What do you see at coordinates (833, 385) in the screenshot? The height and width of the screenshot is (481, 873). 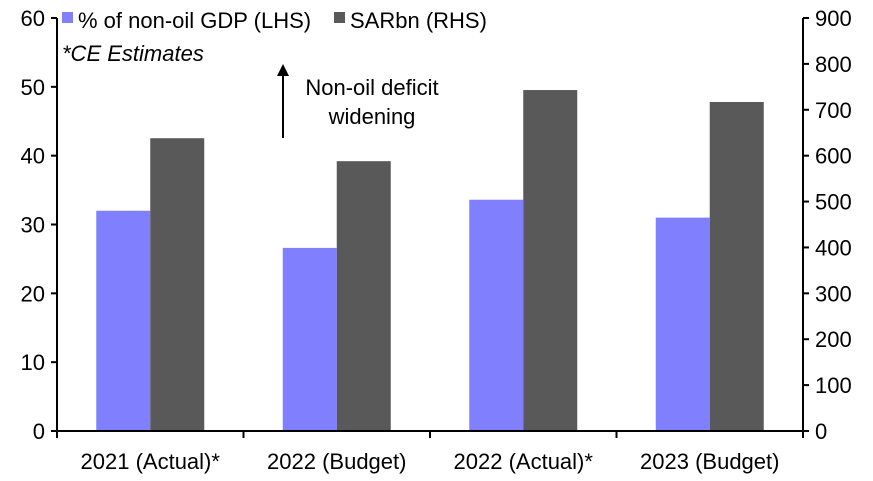 I see `y-tick-label-right: 100` at bounding box center [833, 385].